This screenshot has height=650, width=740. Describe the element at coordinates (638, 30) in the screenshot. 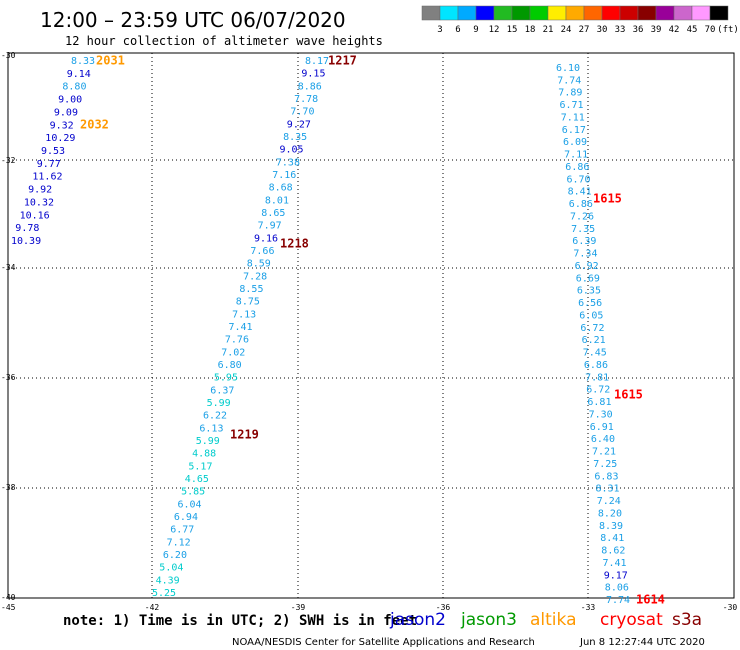

I see `legend-label: 36` at that location.